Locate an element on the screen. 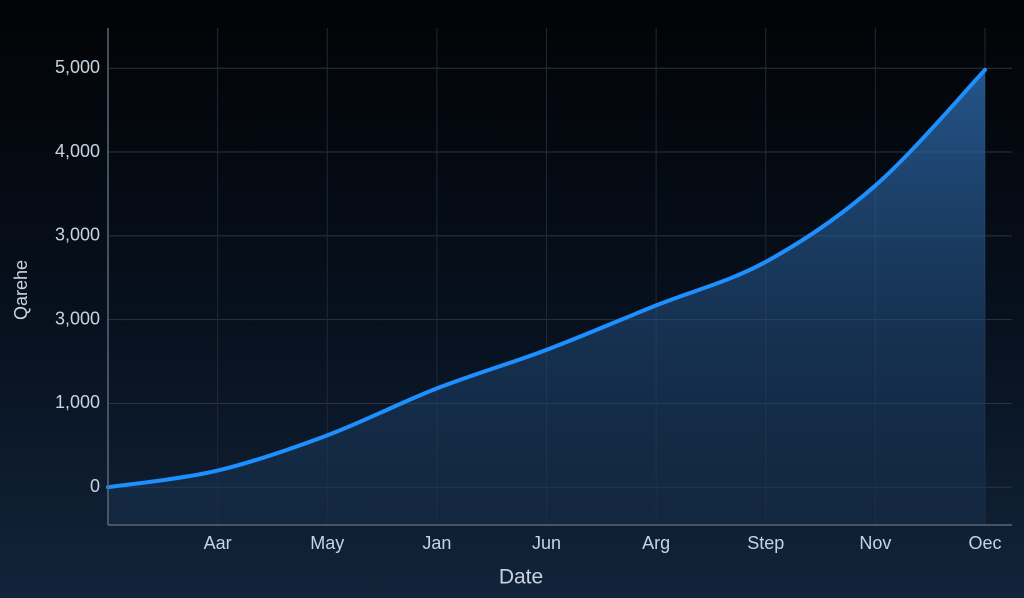 The height and width of the screenshot is (598, 1024). x-tick-label: Aar is located at coordinates (218, 543).